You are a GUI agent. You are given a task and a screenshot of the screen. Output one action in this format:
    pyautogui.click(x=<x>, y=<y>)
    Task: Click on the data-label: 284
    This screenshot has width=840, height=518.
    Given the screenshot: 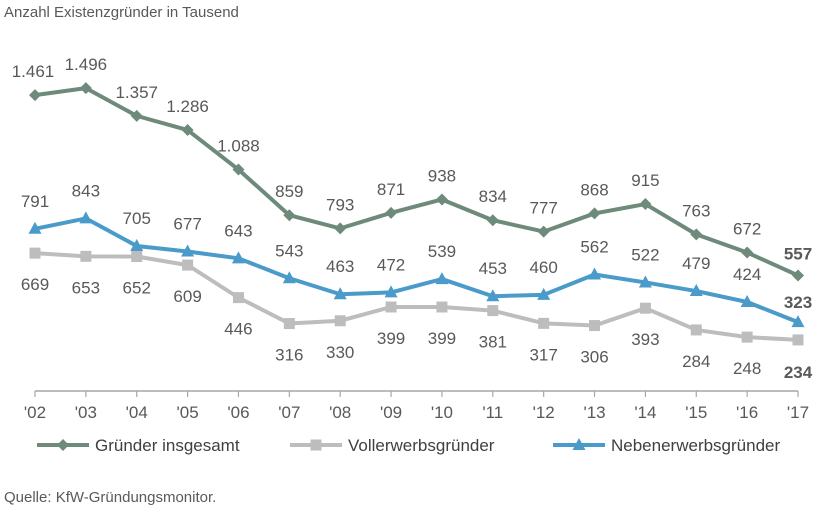 What is the action you would take?
    pyautogui.click(x=696, y=361)
    